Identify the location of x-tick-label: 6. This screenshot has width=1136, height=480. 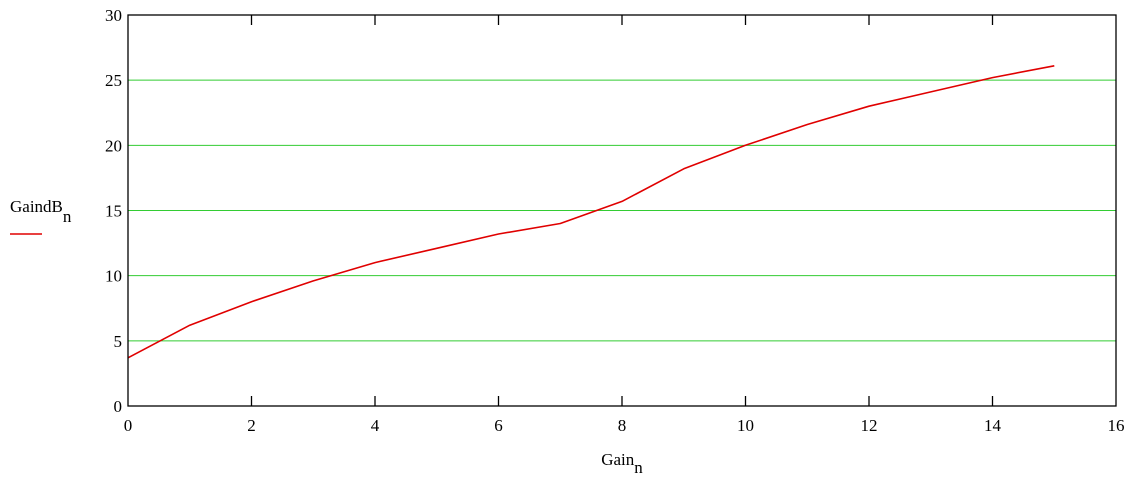
(498, 425).